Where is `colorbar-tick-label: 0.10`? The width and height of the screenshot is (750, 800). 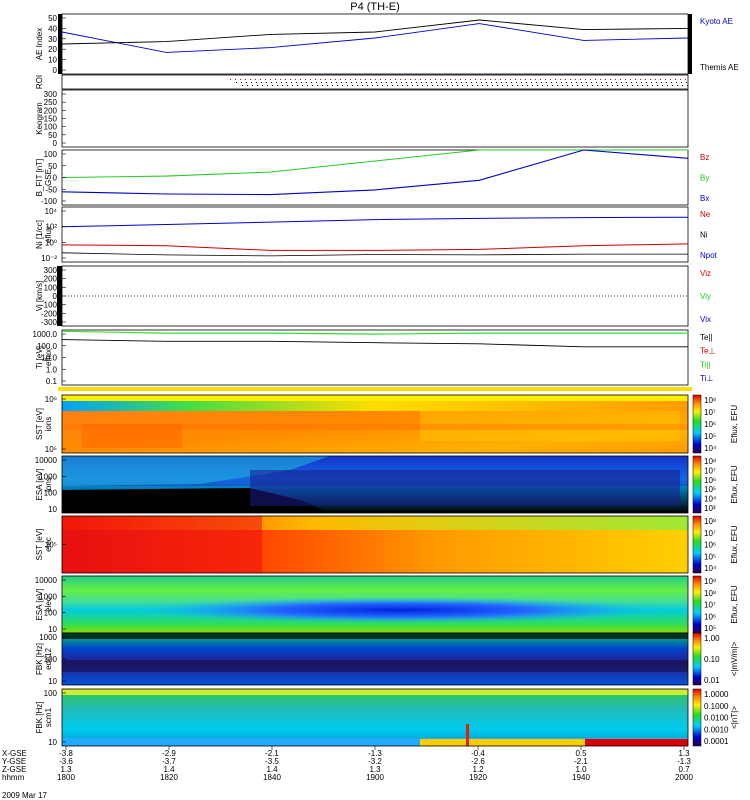
colorbar-tick-label: 0.10 is located at coordinates (712, 659).